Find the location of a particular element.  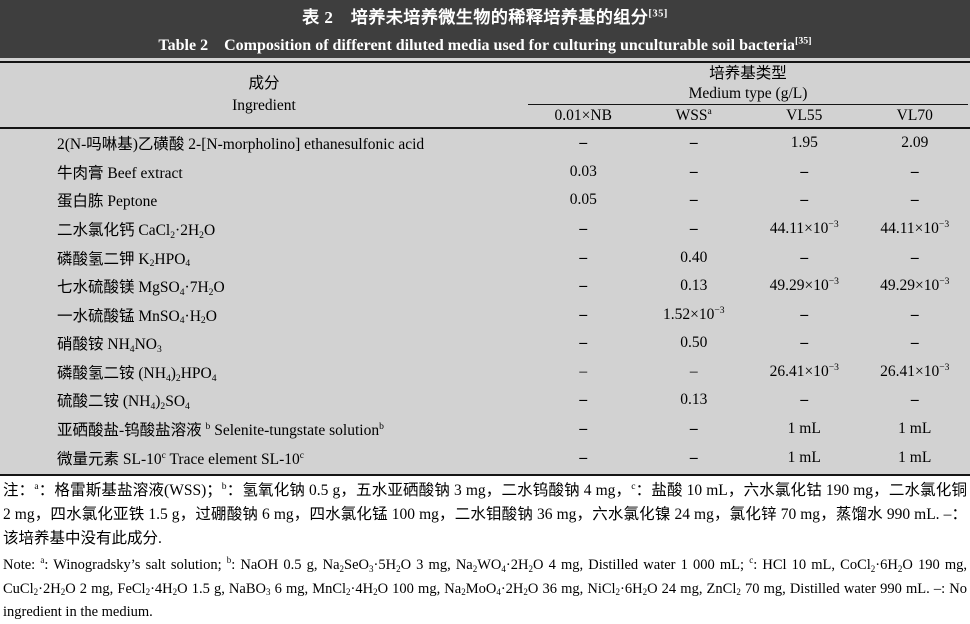

ingredient-name: 蛋白胨 Peptone is located at coordinates (107, 202).